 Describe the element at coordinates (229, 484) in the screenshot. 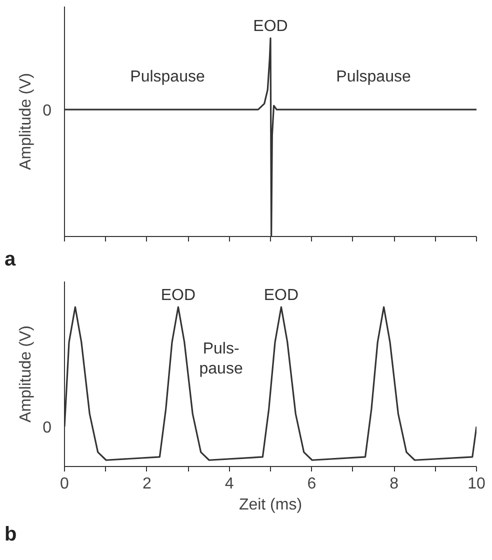

I see `x-tick-label: 4` at that location.